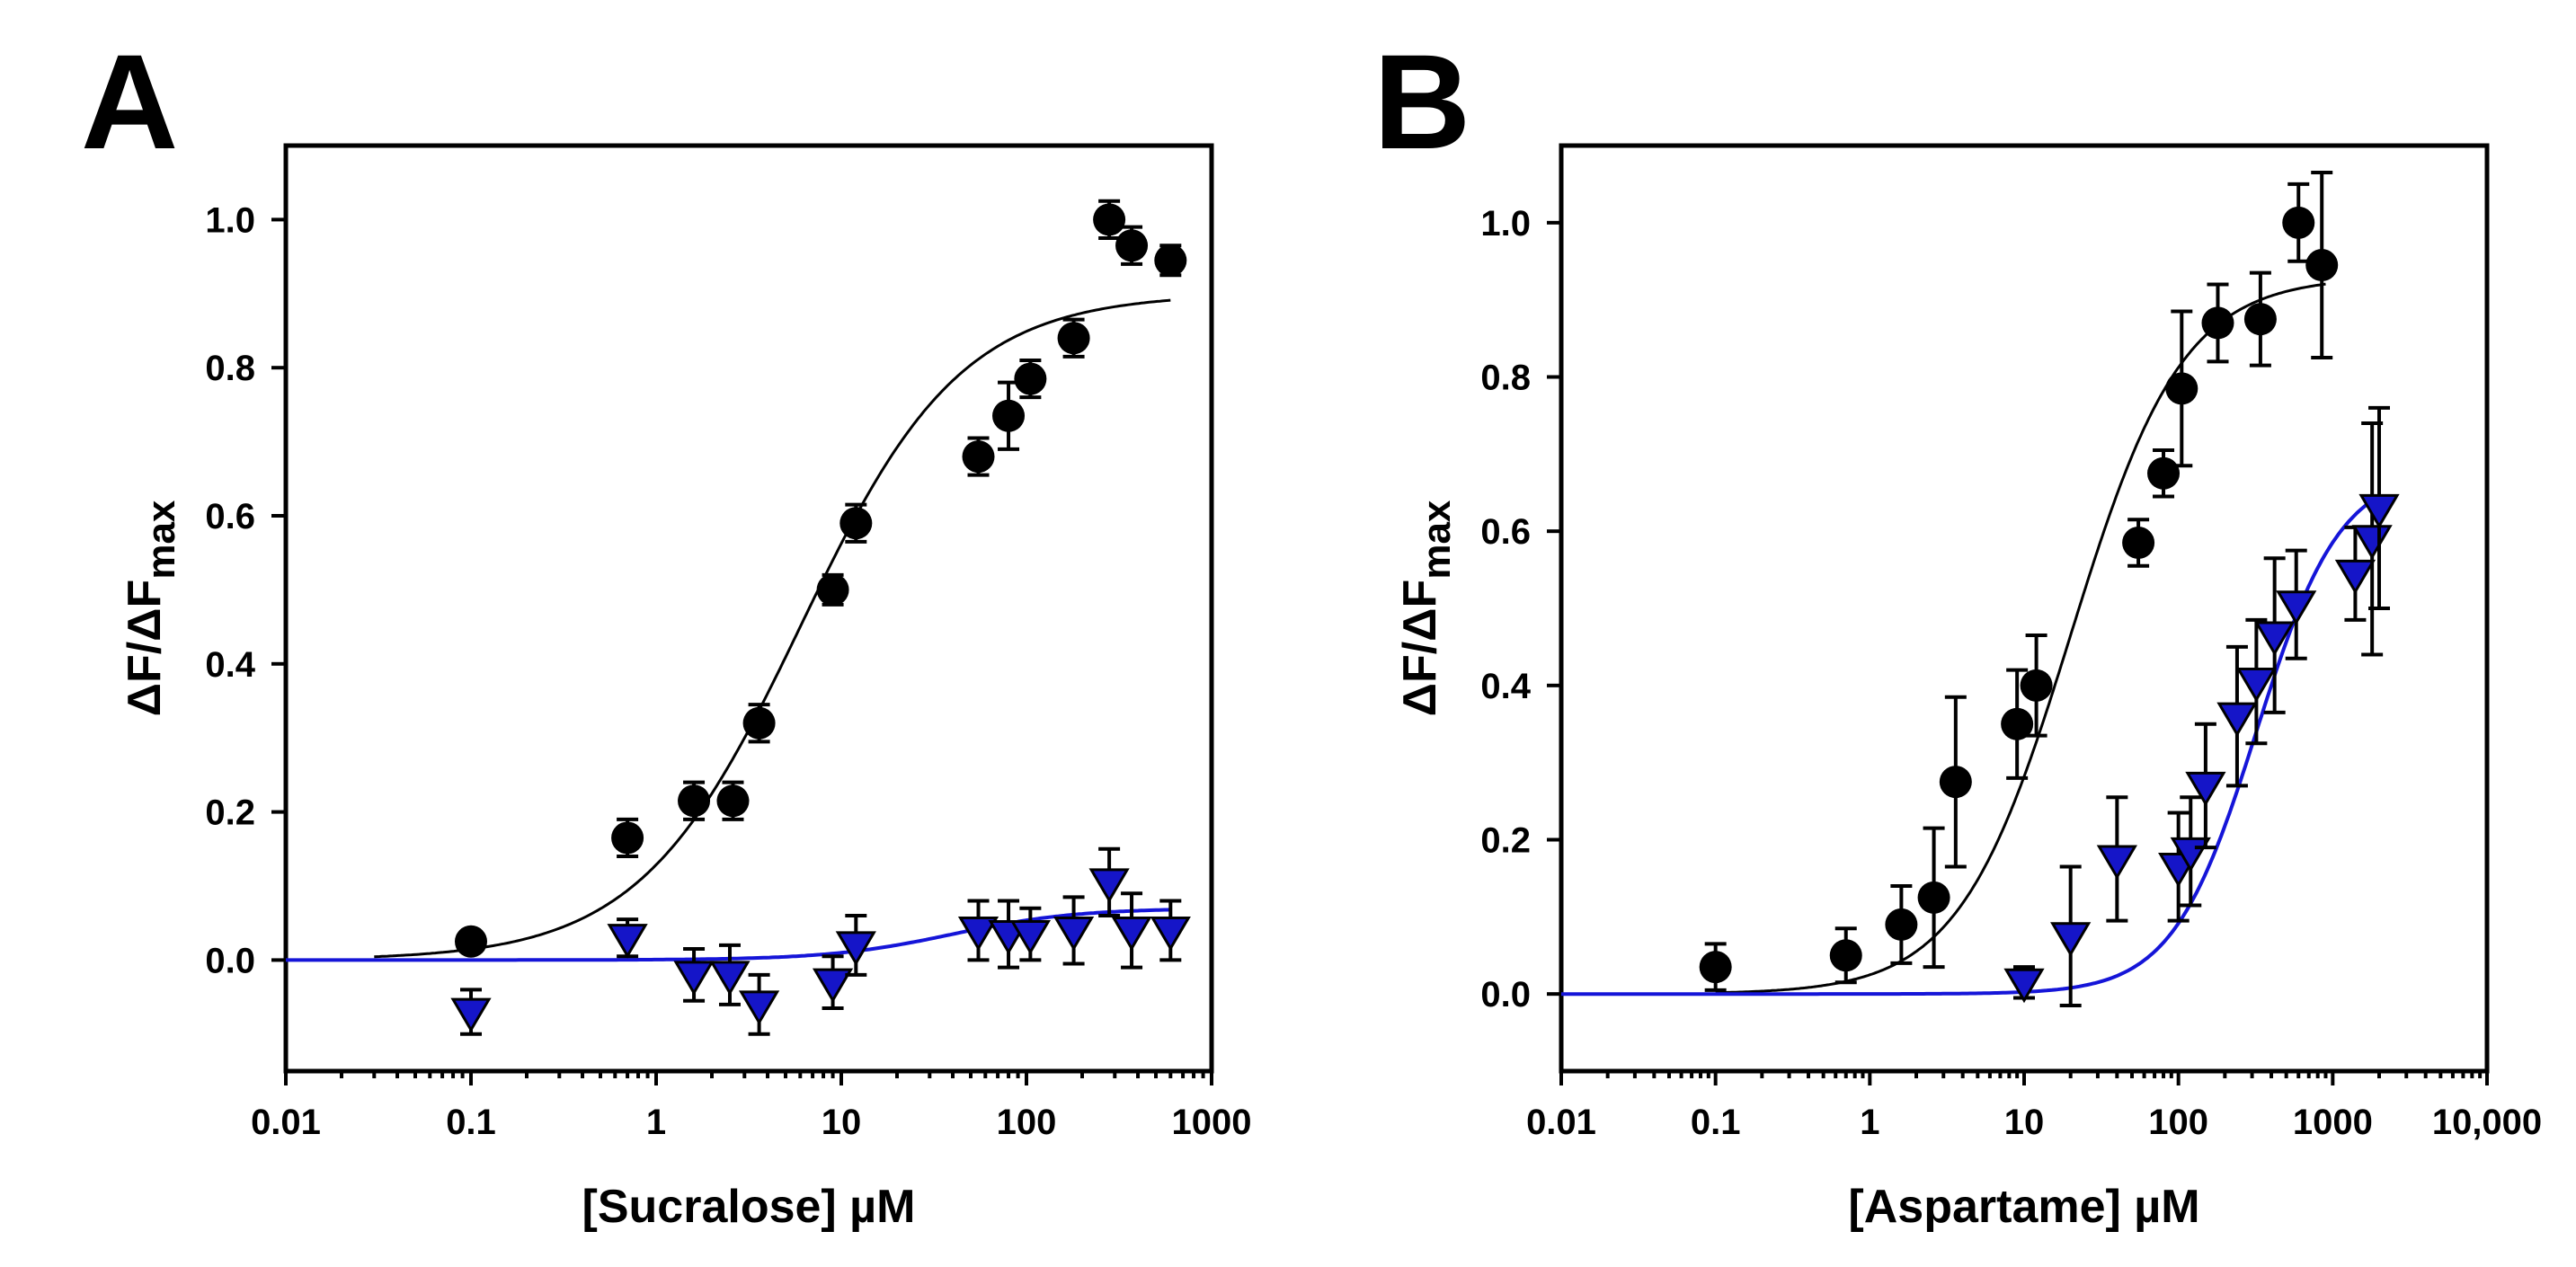  What do you see at coordinates (1561, 1122) in the screenshot?
I see `panel-b-x-tick-label: 0.01` at bounding box center [1561, 1122].